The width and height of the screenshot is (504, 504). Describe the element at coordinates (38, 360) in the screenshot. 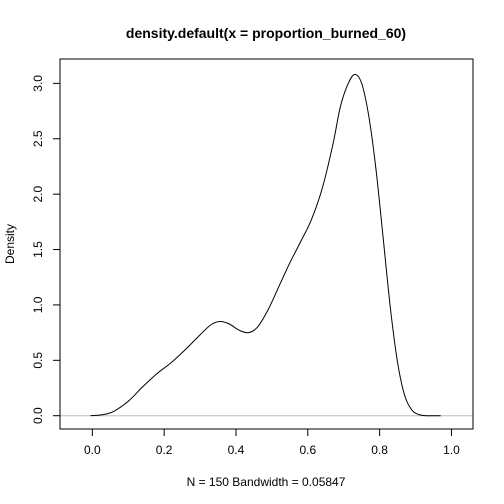

I see `y-tick-label: 0.5` at that location.